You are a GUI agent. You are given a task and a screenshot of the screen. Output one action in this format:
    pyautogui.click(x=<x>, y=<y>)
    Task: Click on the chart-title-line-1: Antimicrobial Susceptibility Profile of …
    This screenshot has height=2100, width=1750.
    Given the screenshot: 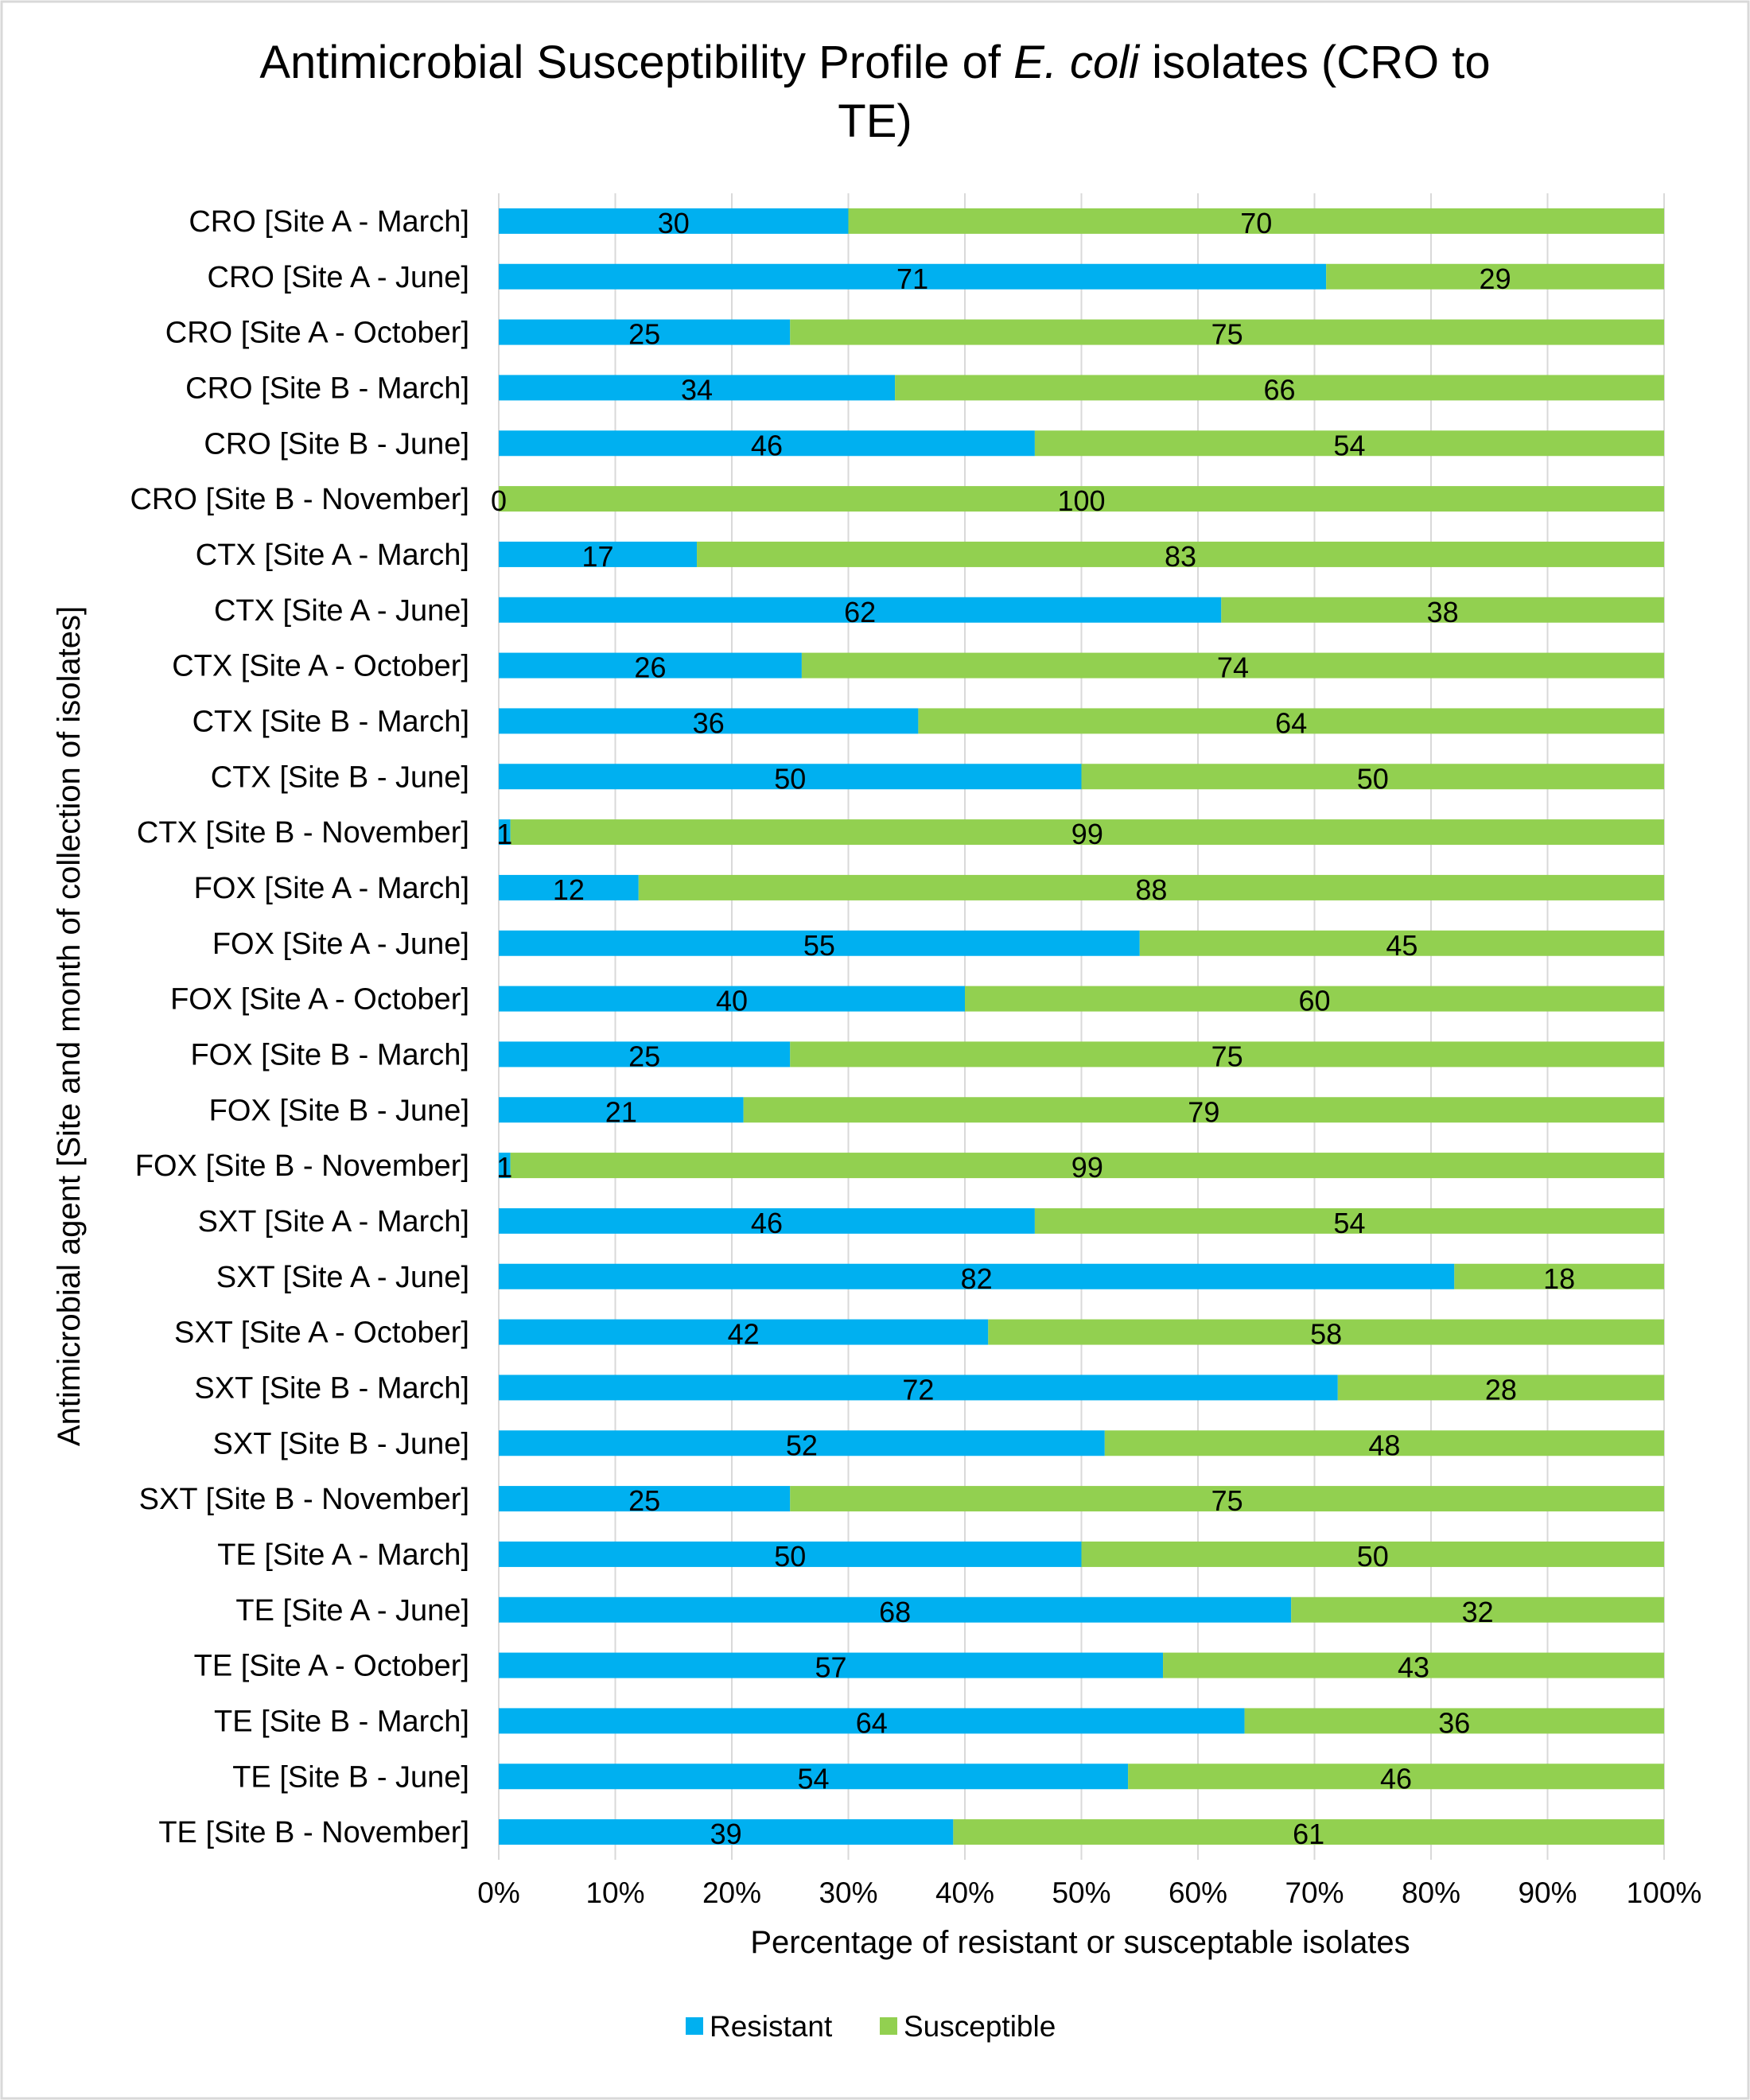 What is the action you would take?
    pyautogui.click(x=874, y=62)
    